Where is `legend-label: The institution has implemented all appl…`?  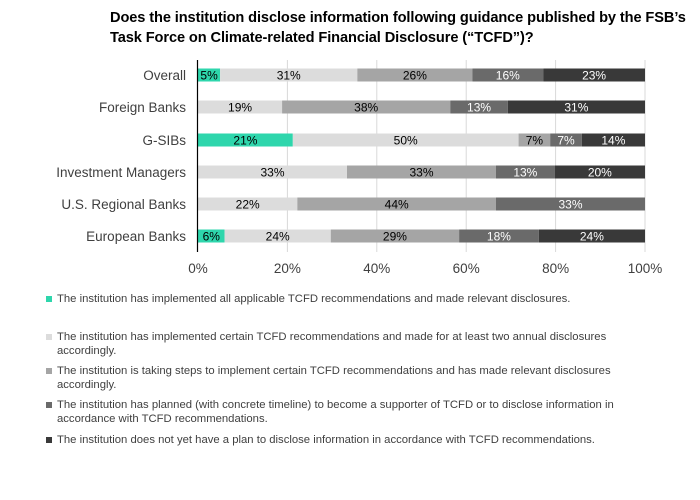 legend-label: The institution has implemented all appl… is located at coordinates (314, 299).